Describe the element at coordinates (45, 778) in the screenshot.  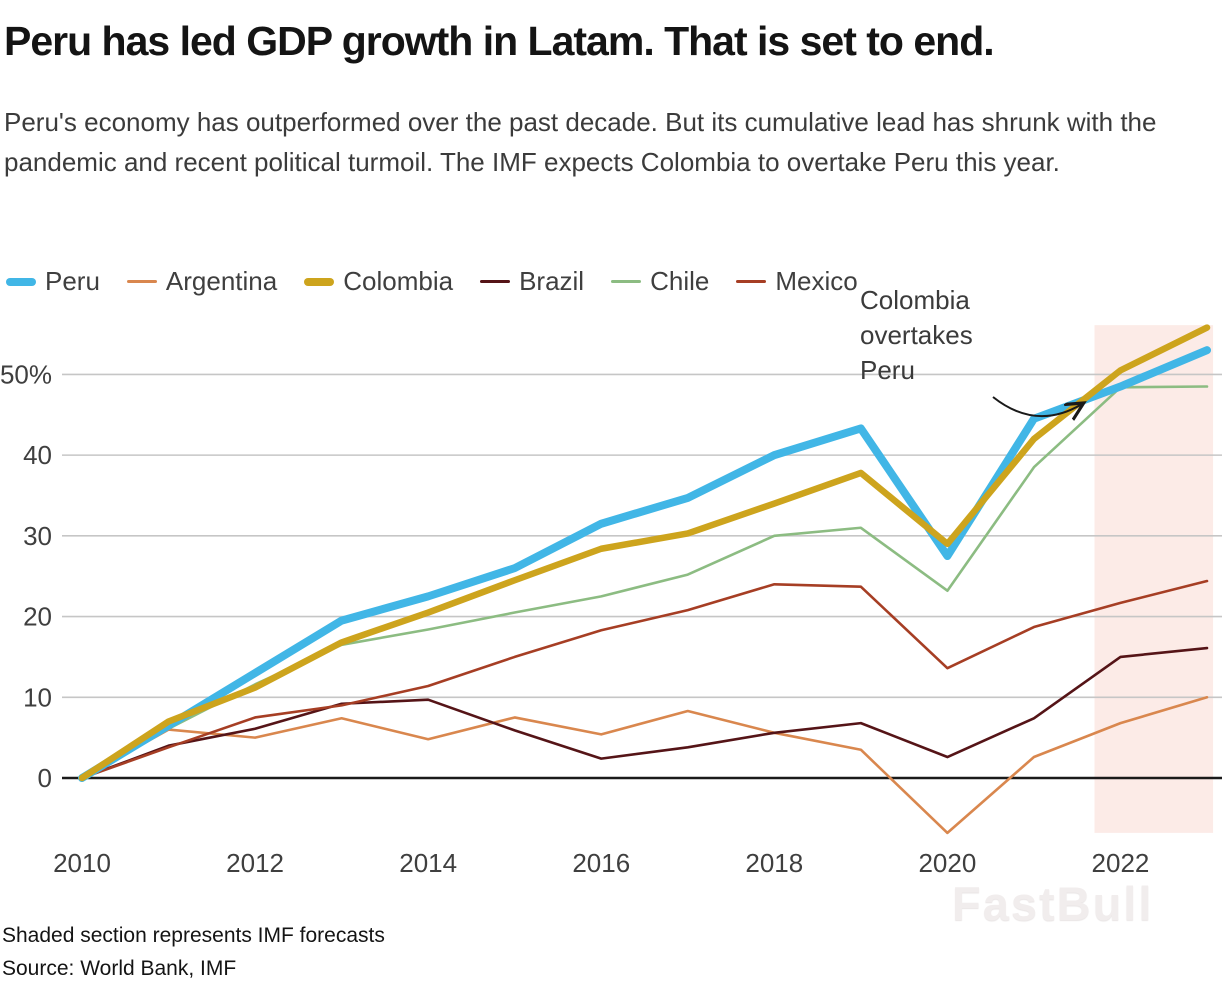
I see `y-axis-tick-label: 0` at that location.